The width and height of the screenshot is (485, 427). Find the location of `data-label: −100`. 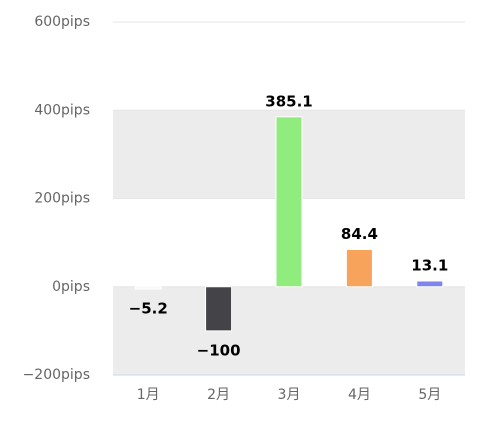

data-label: −100 is located at coordinates (219, 350).